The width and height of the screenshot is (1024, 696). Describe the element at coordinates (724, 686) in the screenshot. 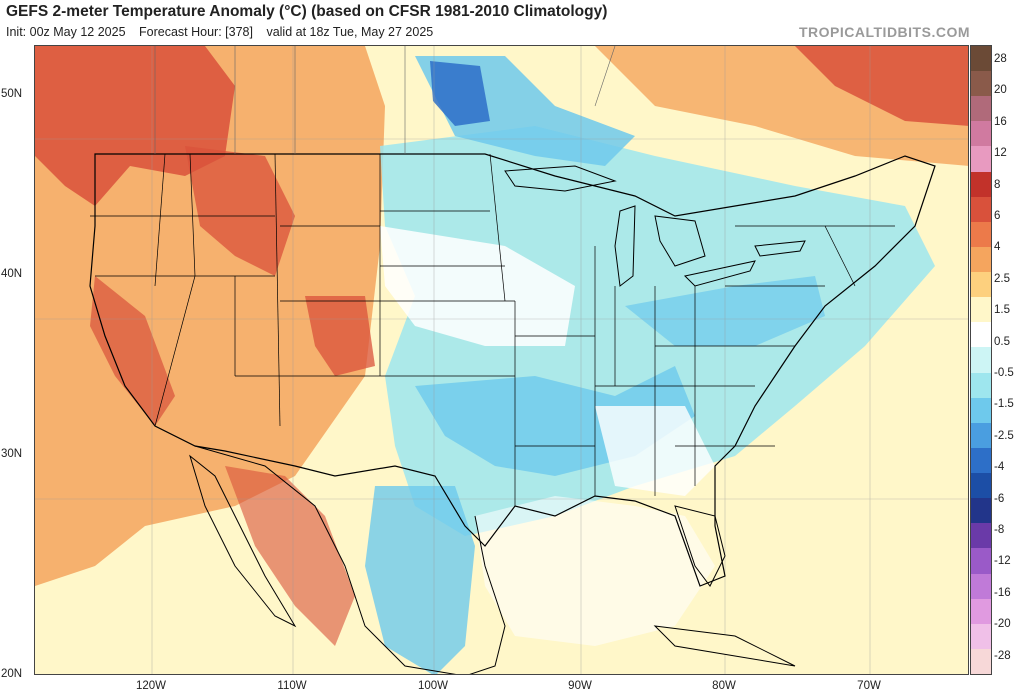

I see `lon-label-80w: 80W` at that location.